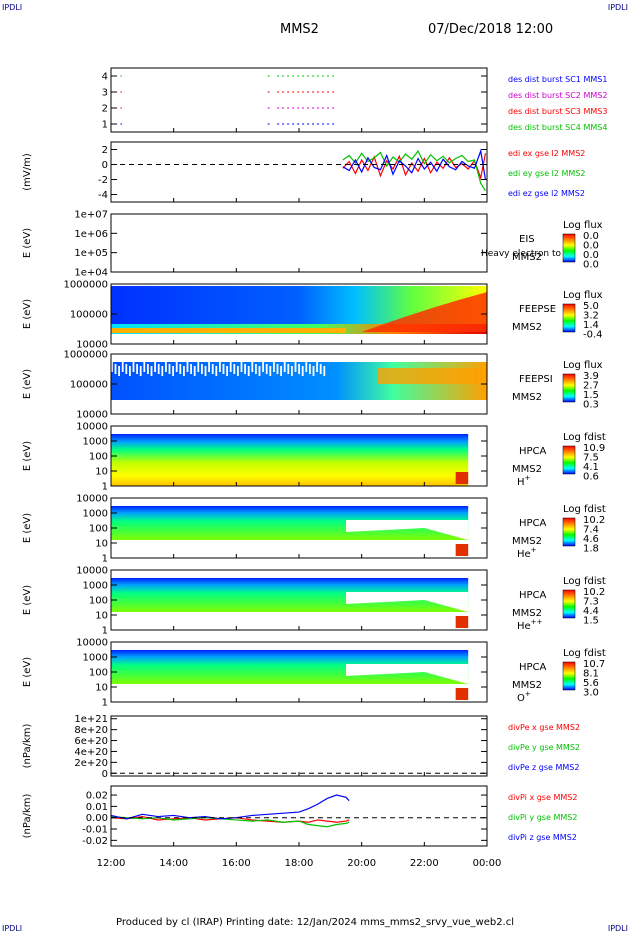 The image size is (630, 934). What do you see at coordinates (591, 611) in the screenshot?
I see `hpca_hepp-colorbar-tick-2: 4.4` at bounding box center [591, 611].